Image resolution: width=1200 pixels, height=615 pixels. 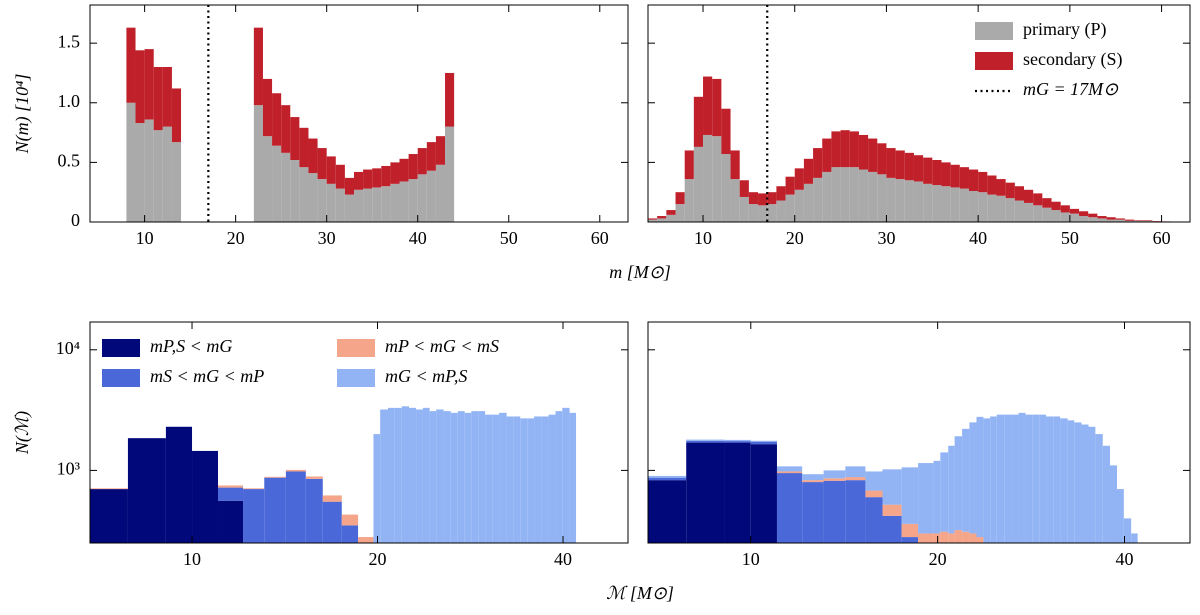 I want to click on plot-area, so click(x=893, y=477).